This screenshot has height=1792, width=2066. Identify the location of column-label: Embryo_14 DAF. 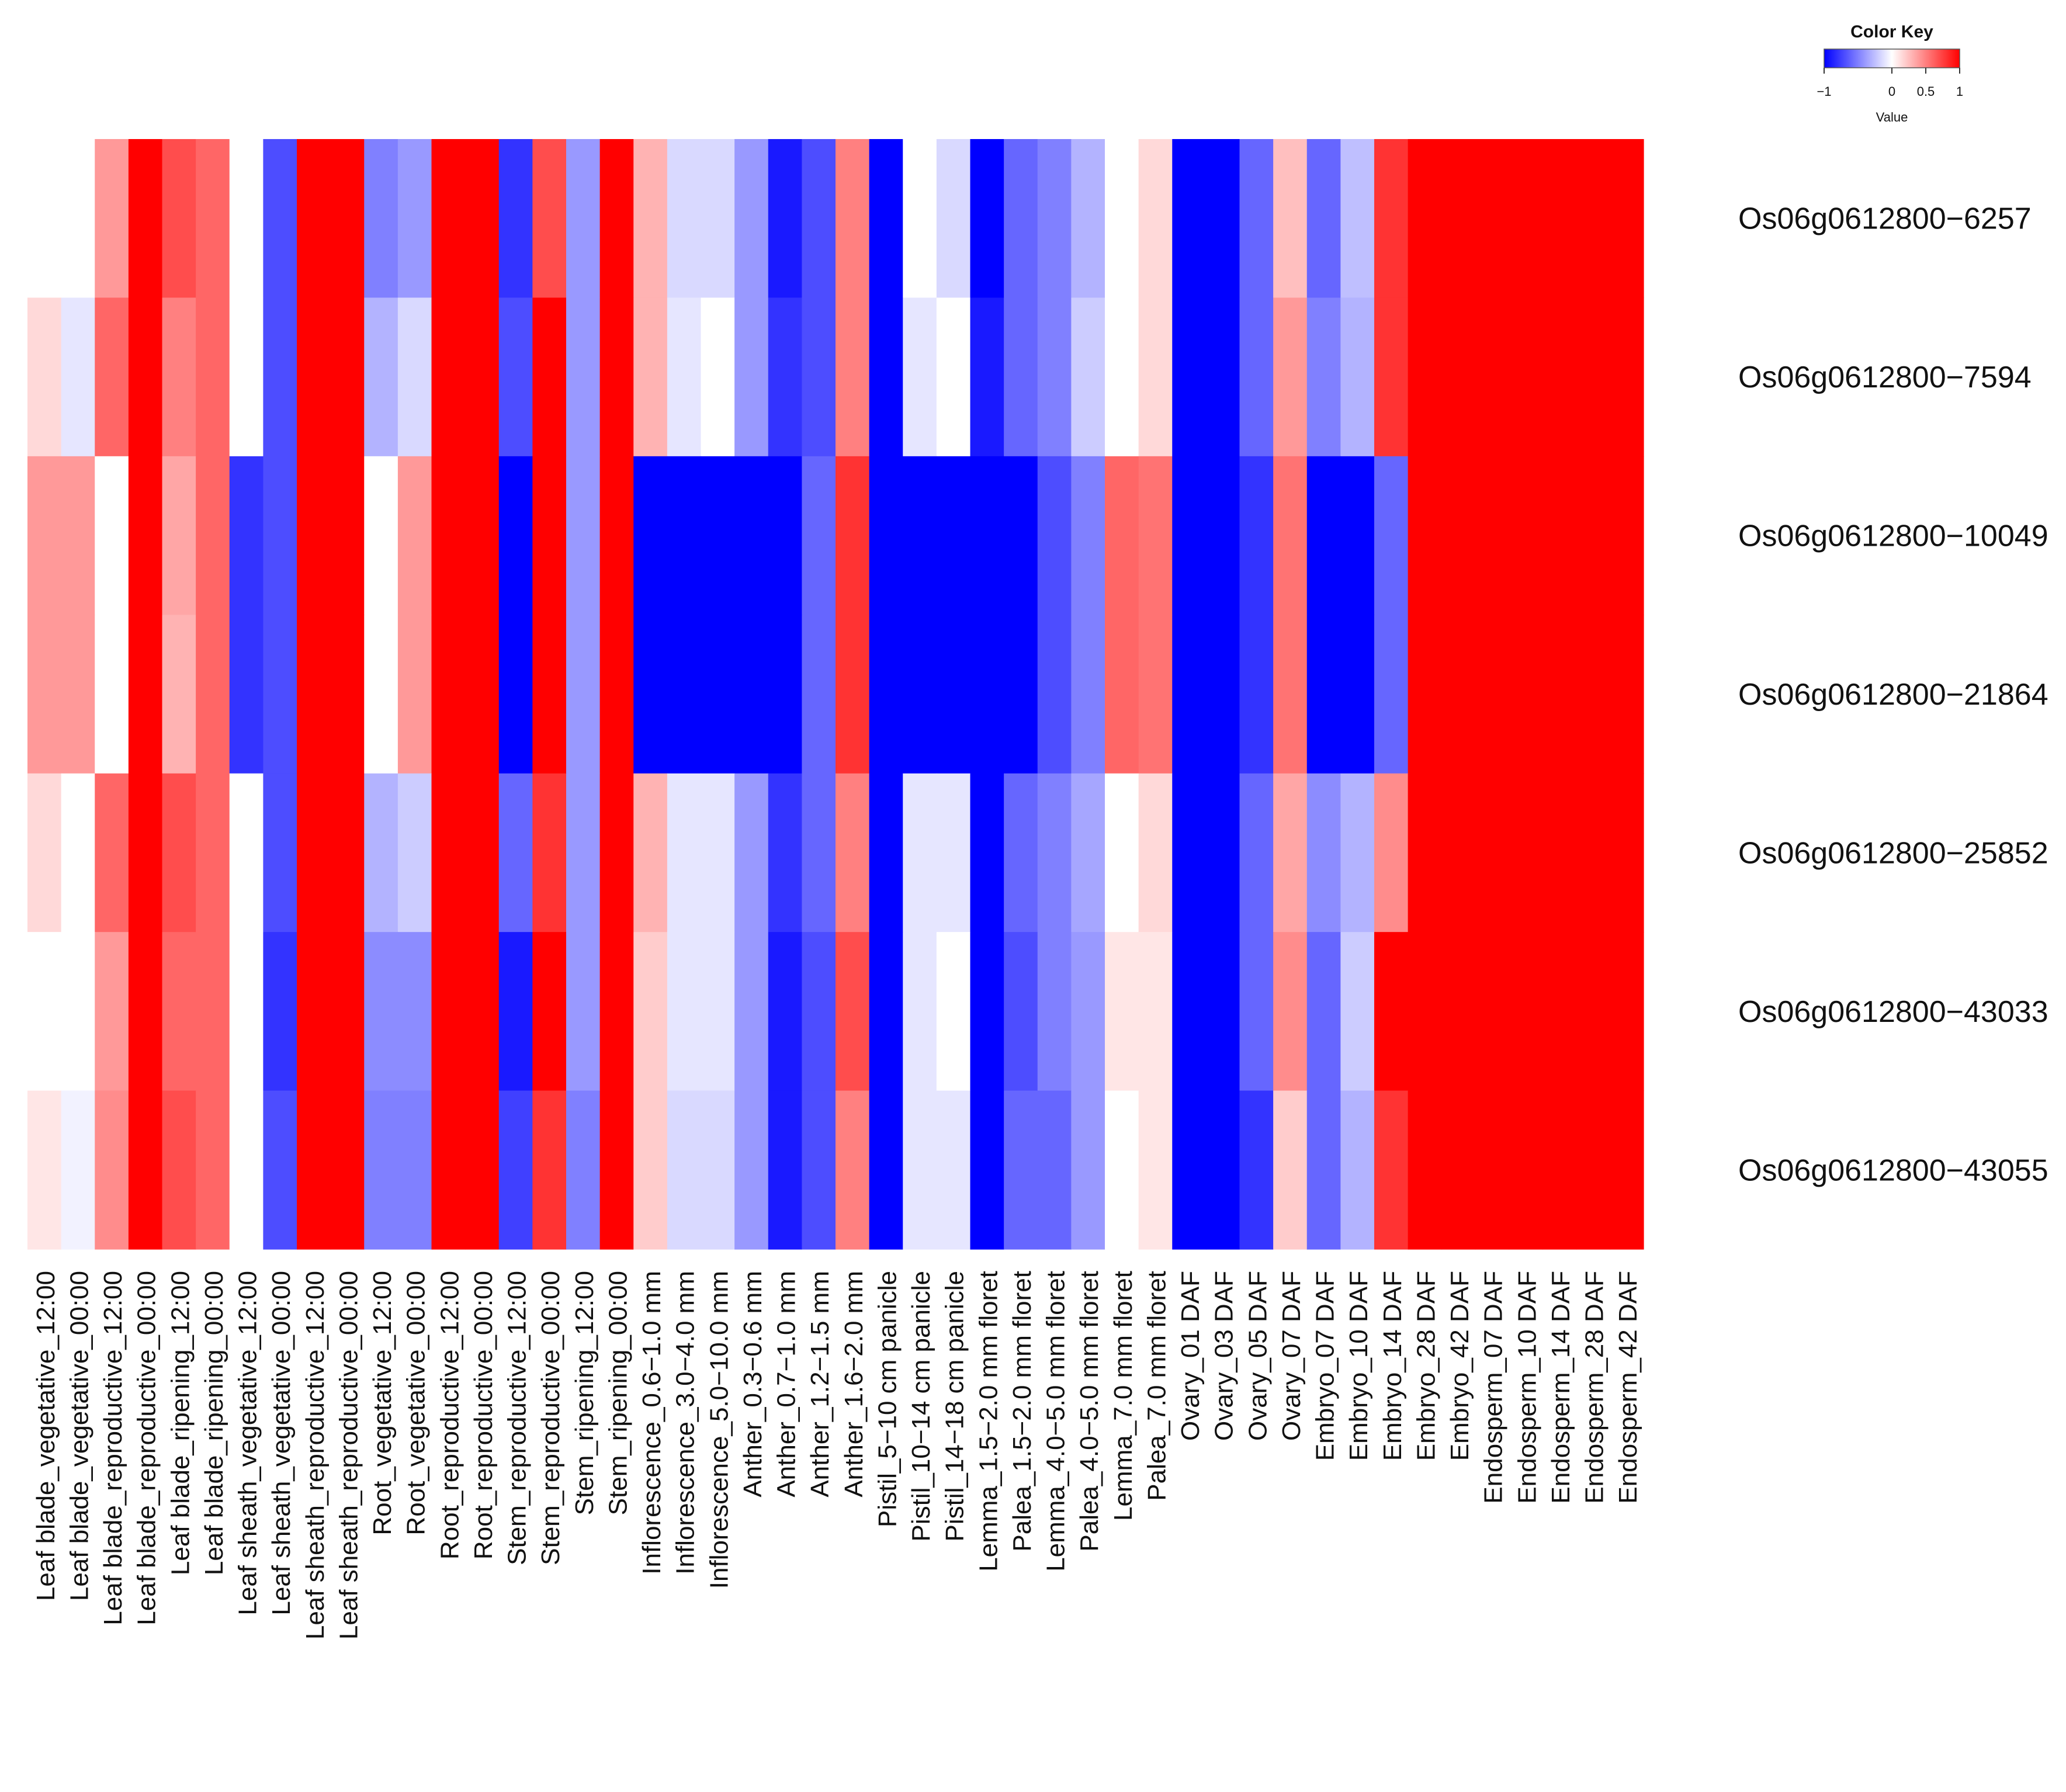
(1393, 1366).